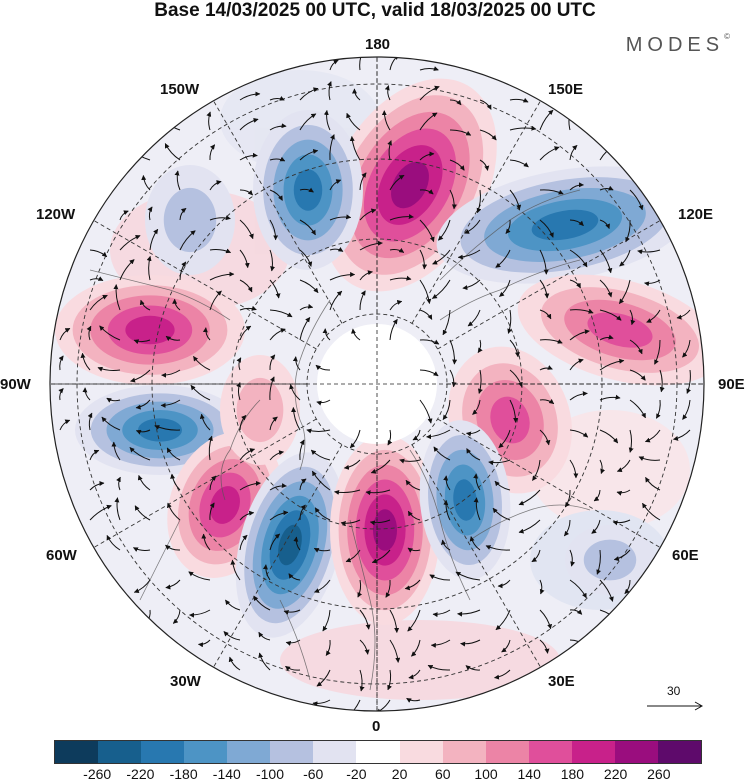  What do you see at coordinates (356, 774) in the screenshot?
I see `colorbar-tick-label: -20` at bounding box center [356, 774].